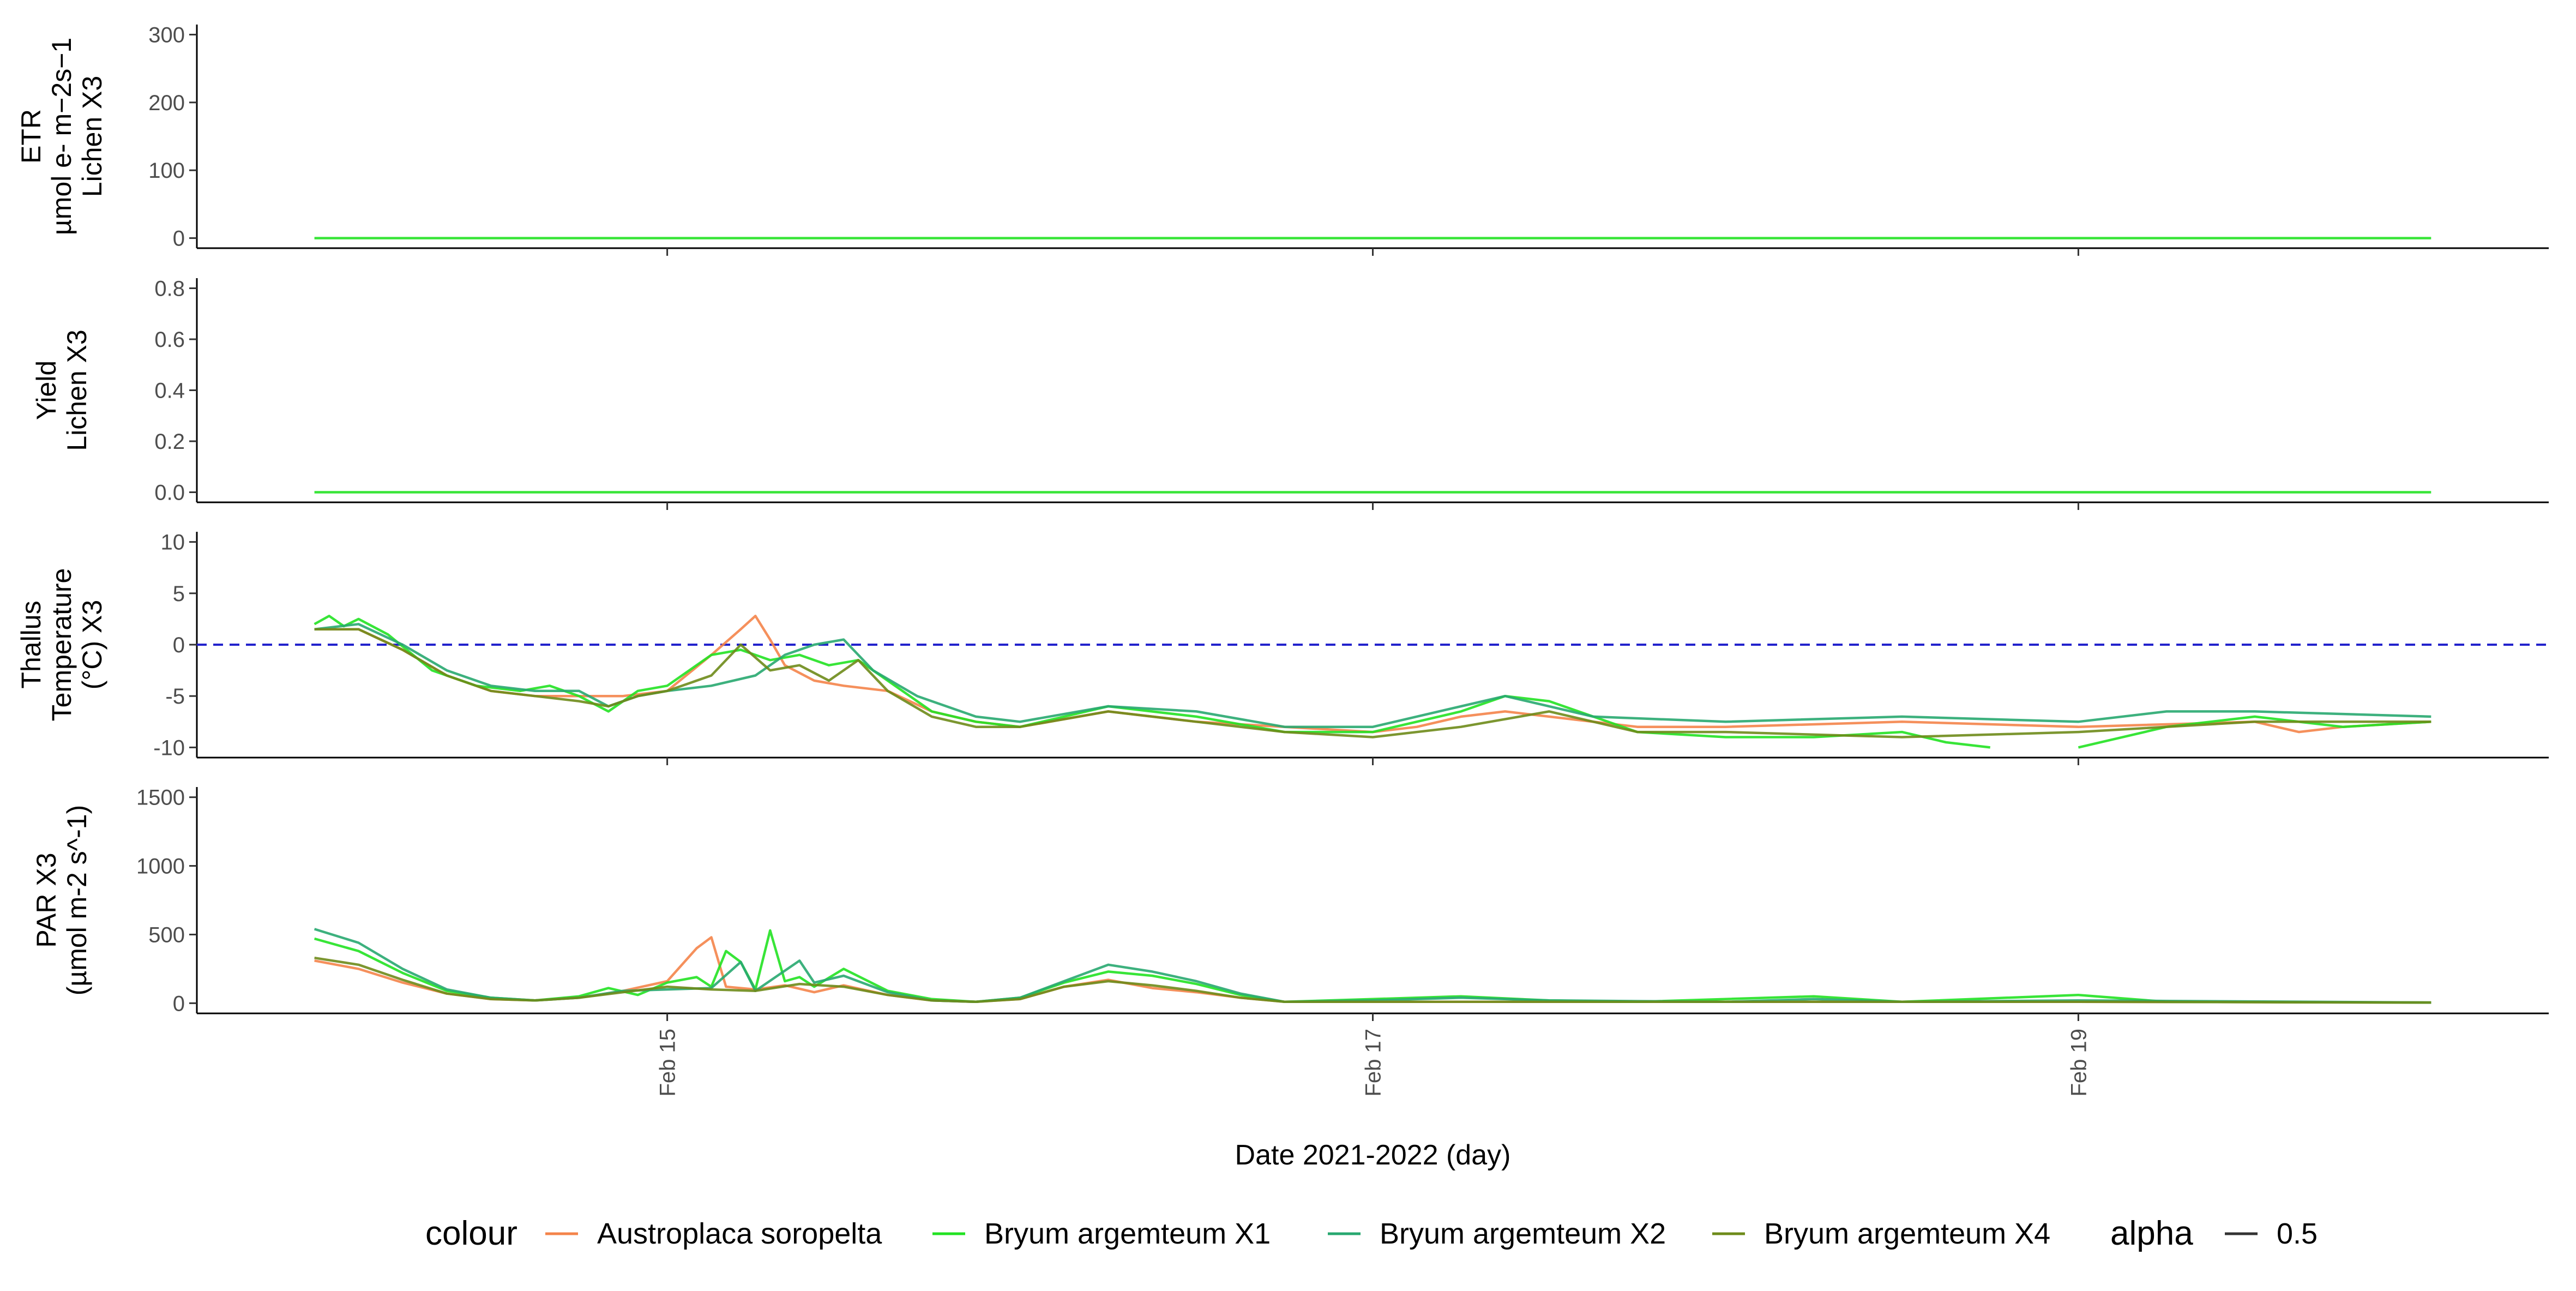 This screenshot has width=2576, height=1291. What do you see at coordinates (1523, 1233) in the screenshot?
I see `legend-label-2: Bryum argemteum X2` at bounding box center [1523, 1233].